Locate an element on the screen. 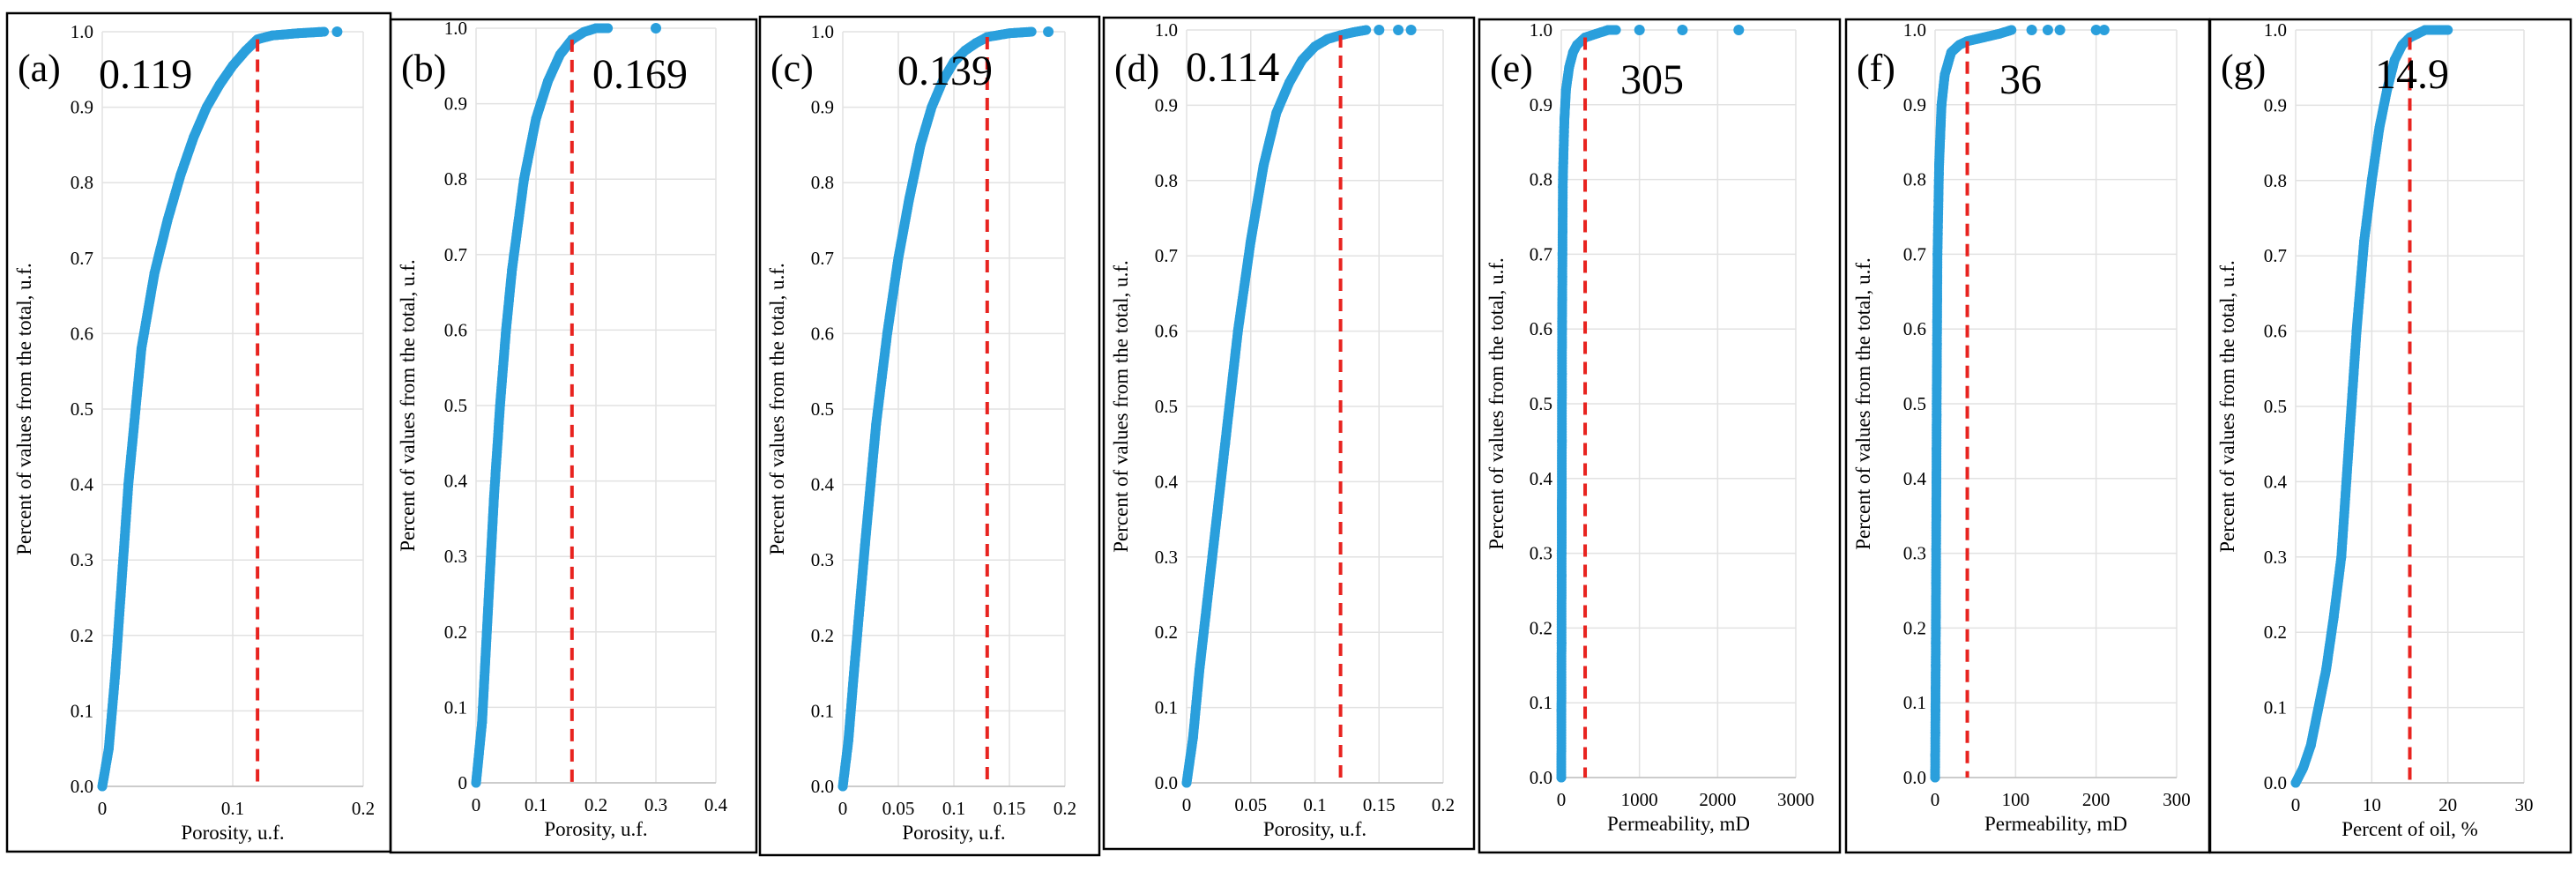  y-axis-title: Percent of values from the total, u.f. is located at coordinates (1496, 403).